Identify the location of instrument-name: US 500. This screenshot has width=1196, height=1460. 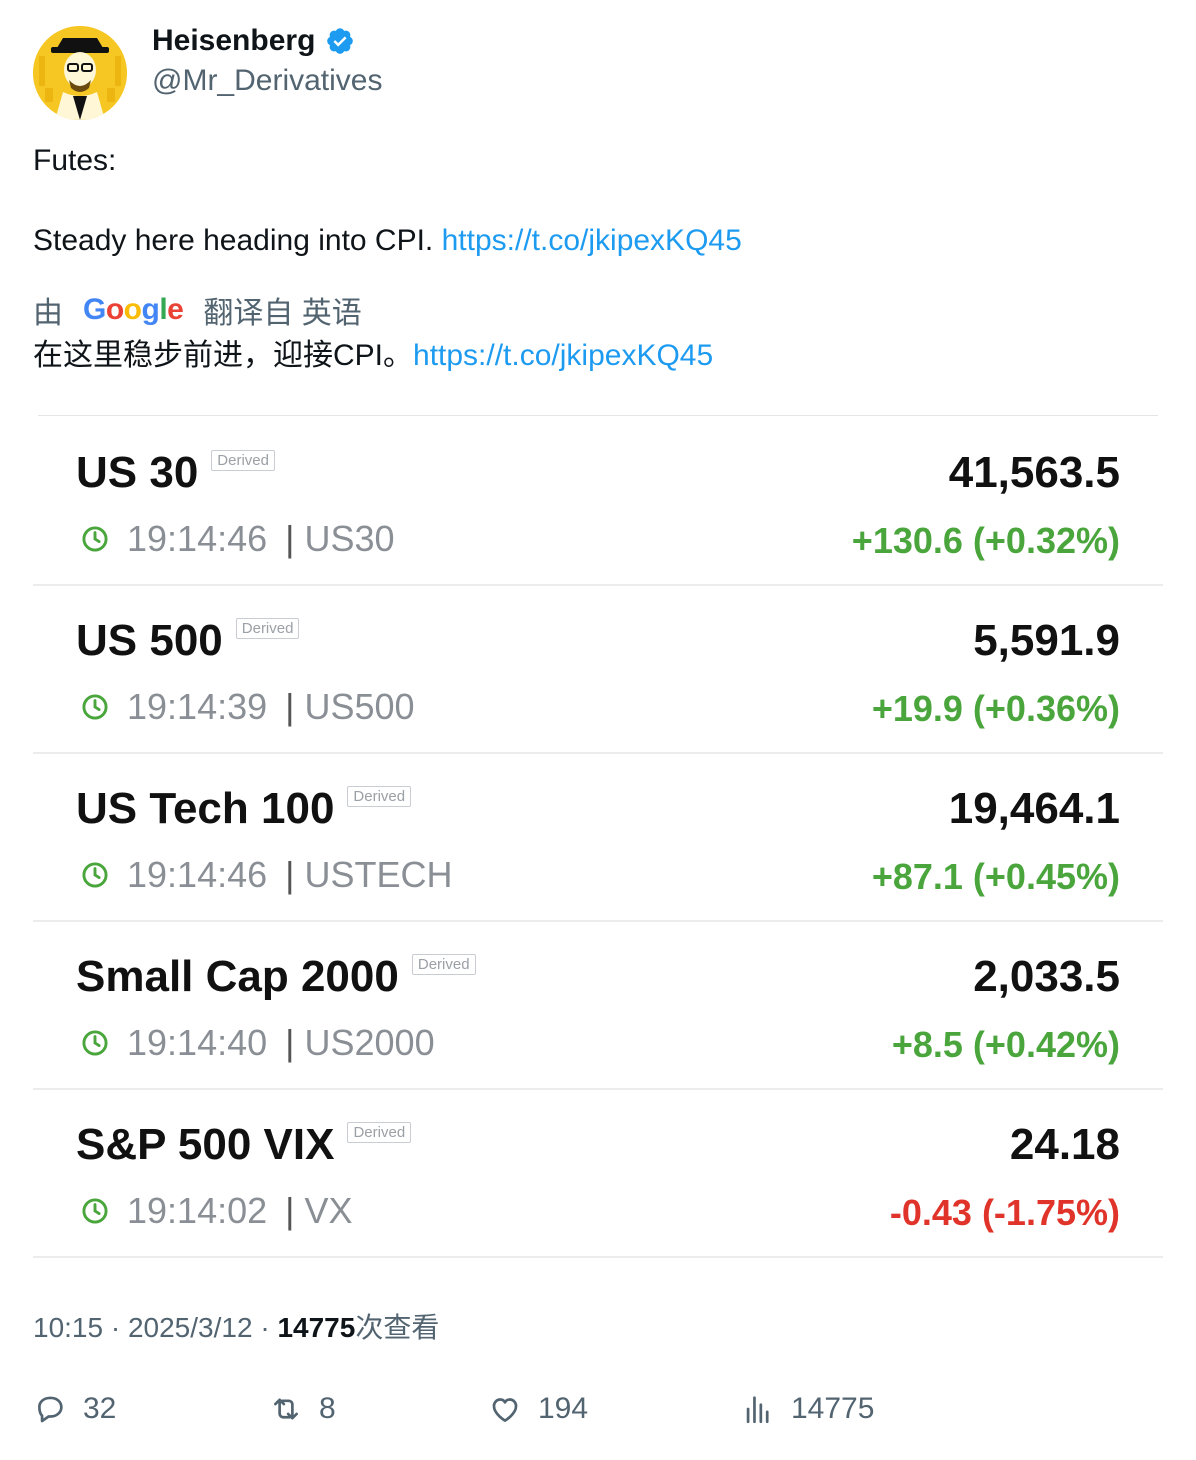
(149, 640).